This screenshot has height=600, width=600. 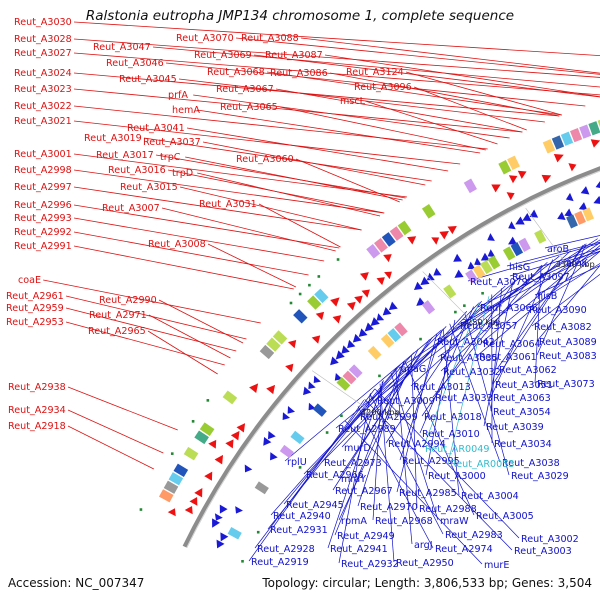 What do you see at coordinates (457, 449) in the screenshot?
I see `gene-label: Reut_AR0049` at bounding box center [457, 449].